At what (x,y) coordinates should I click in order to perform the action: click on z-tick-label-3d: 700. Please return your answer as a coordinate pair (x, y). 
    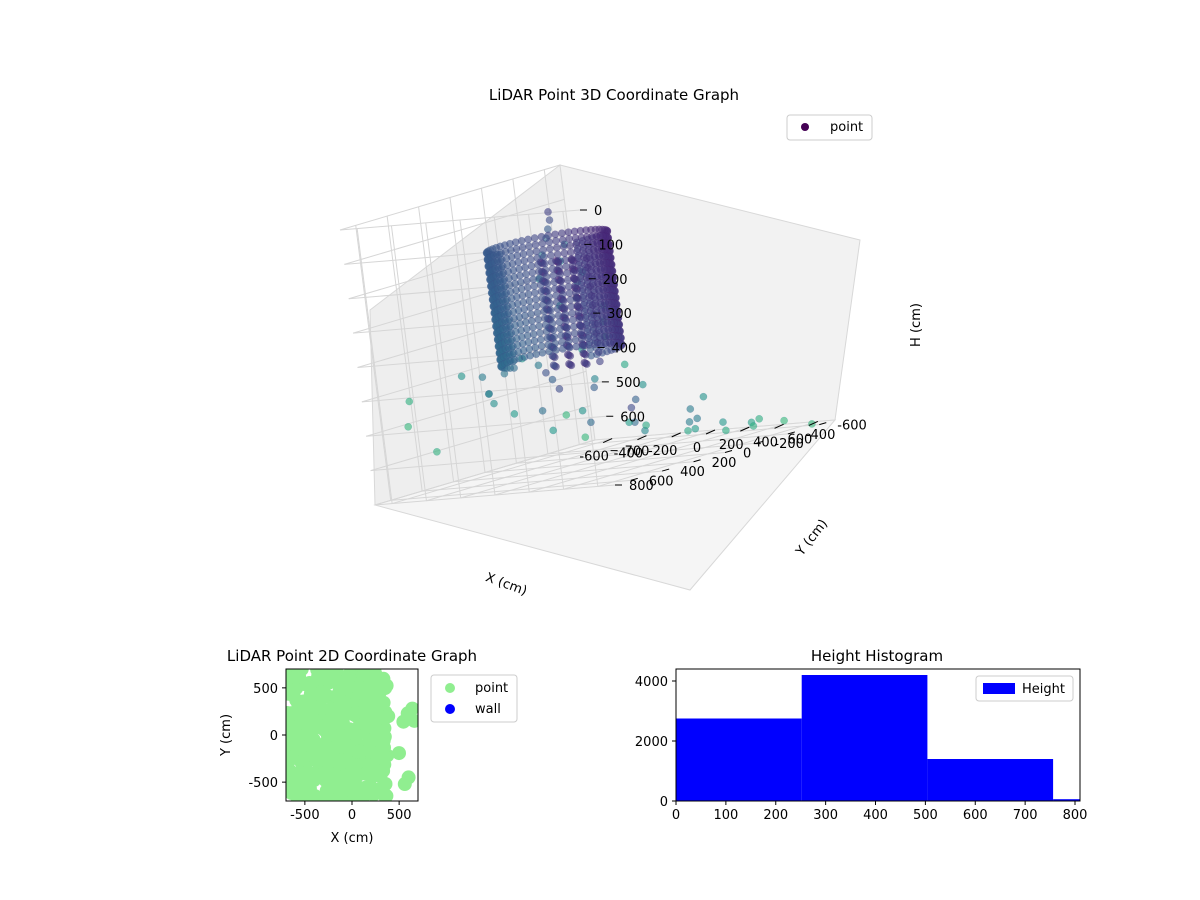
    Looking at the image, I should click on (637, 452).